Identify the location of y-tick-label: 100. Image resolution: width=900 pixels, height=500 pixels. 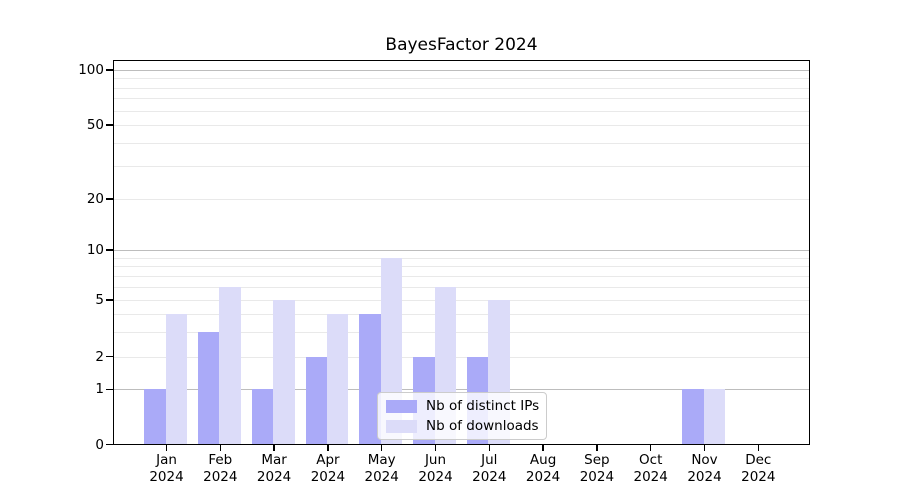
(91, 70).